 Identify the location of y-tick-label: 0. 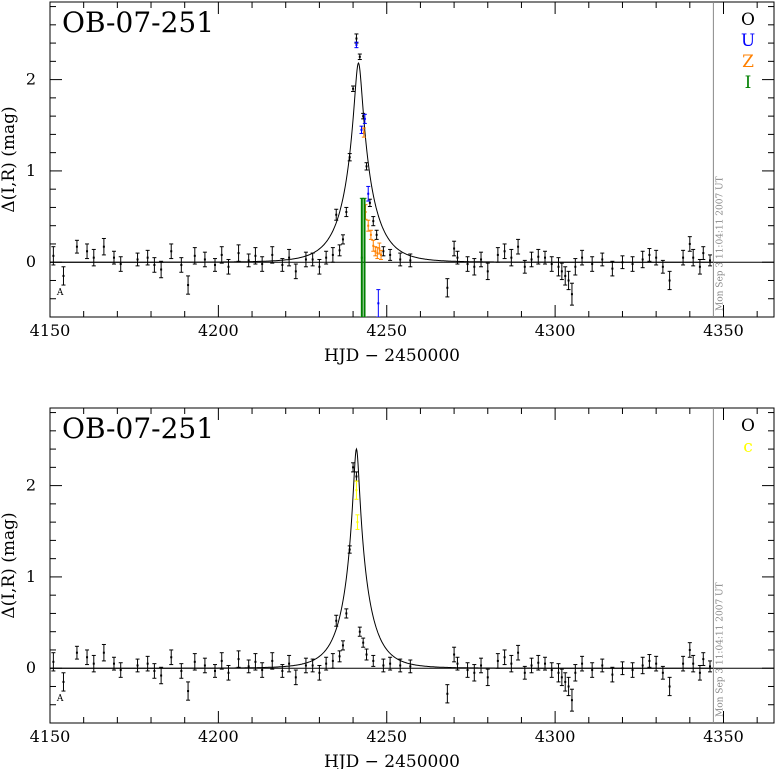
(31, 261).